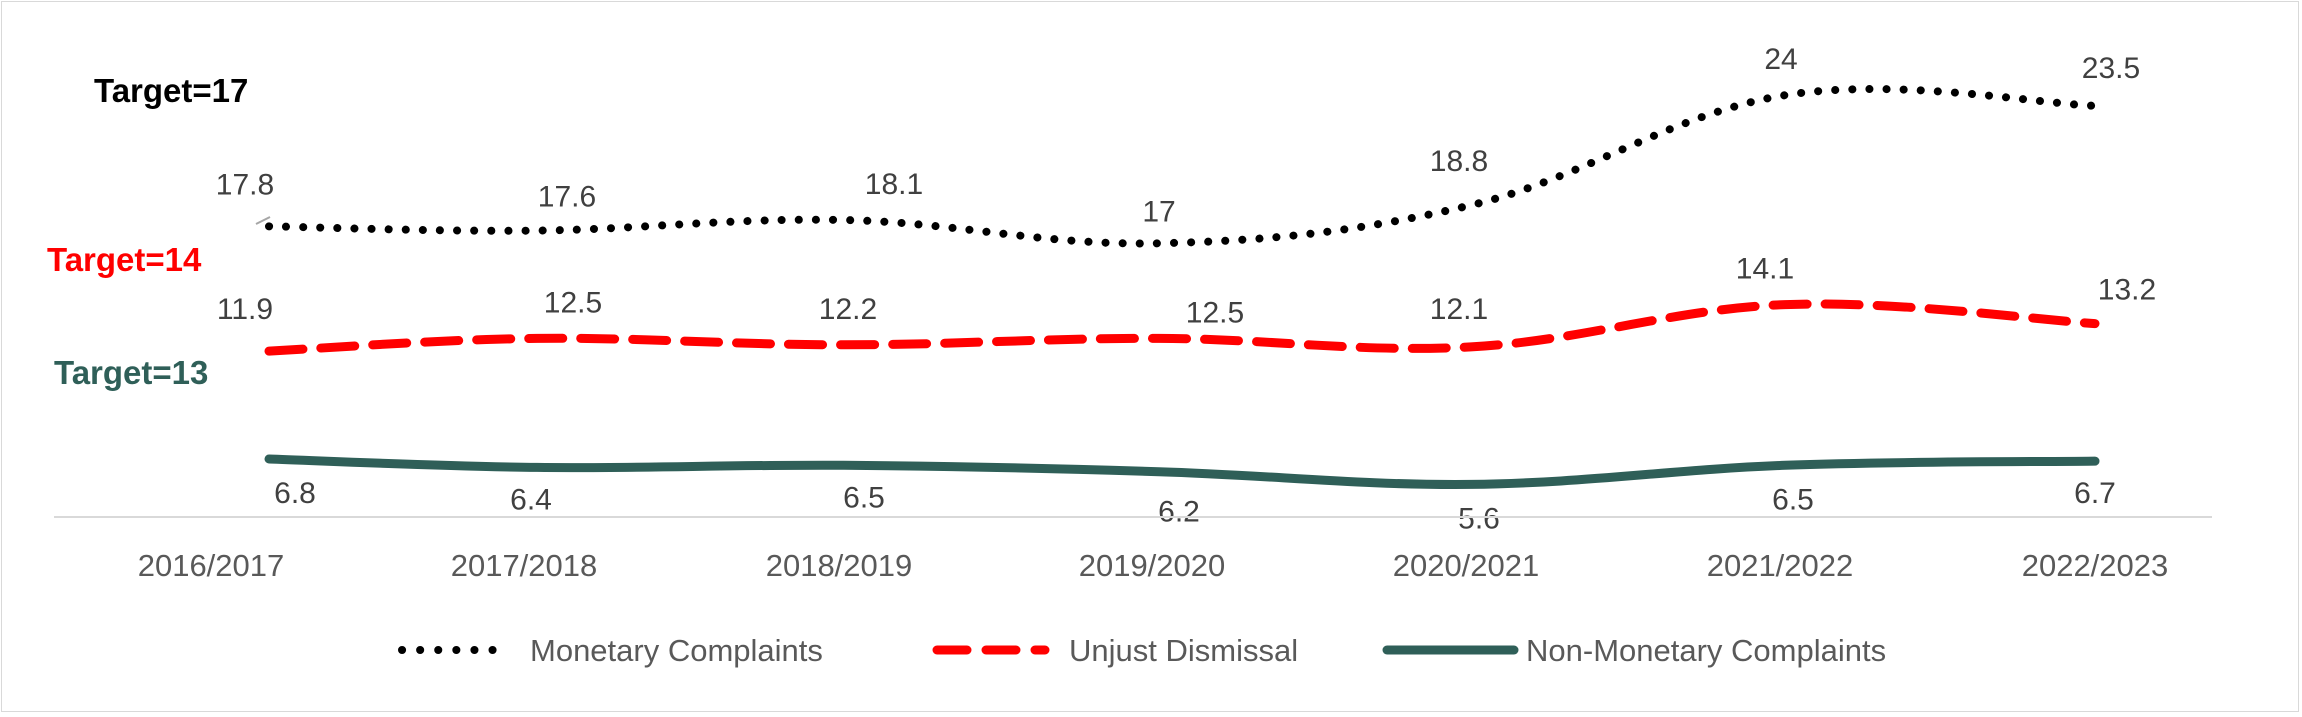  Describe the element at coordinates (1179, 512) in the screenshot. I see `non-monetary-data-label: 6.2` at that location.